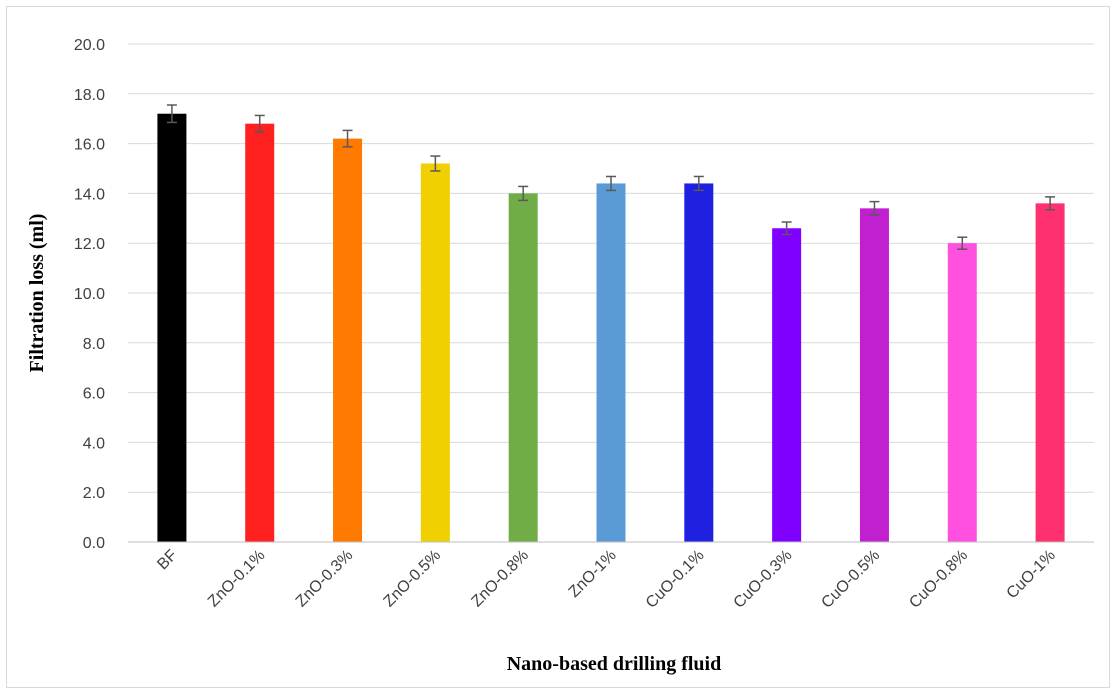 The height and width of the screenshot is (688, 1112). Describe the element at coordinates (675, 579) in the screenshot. I see `x-tick-label: CuO-0.1%` at that location.